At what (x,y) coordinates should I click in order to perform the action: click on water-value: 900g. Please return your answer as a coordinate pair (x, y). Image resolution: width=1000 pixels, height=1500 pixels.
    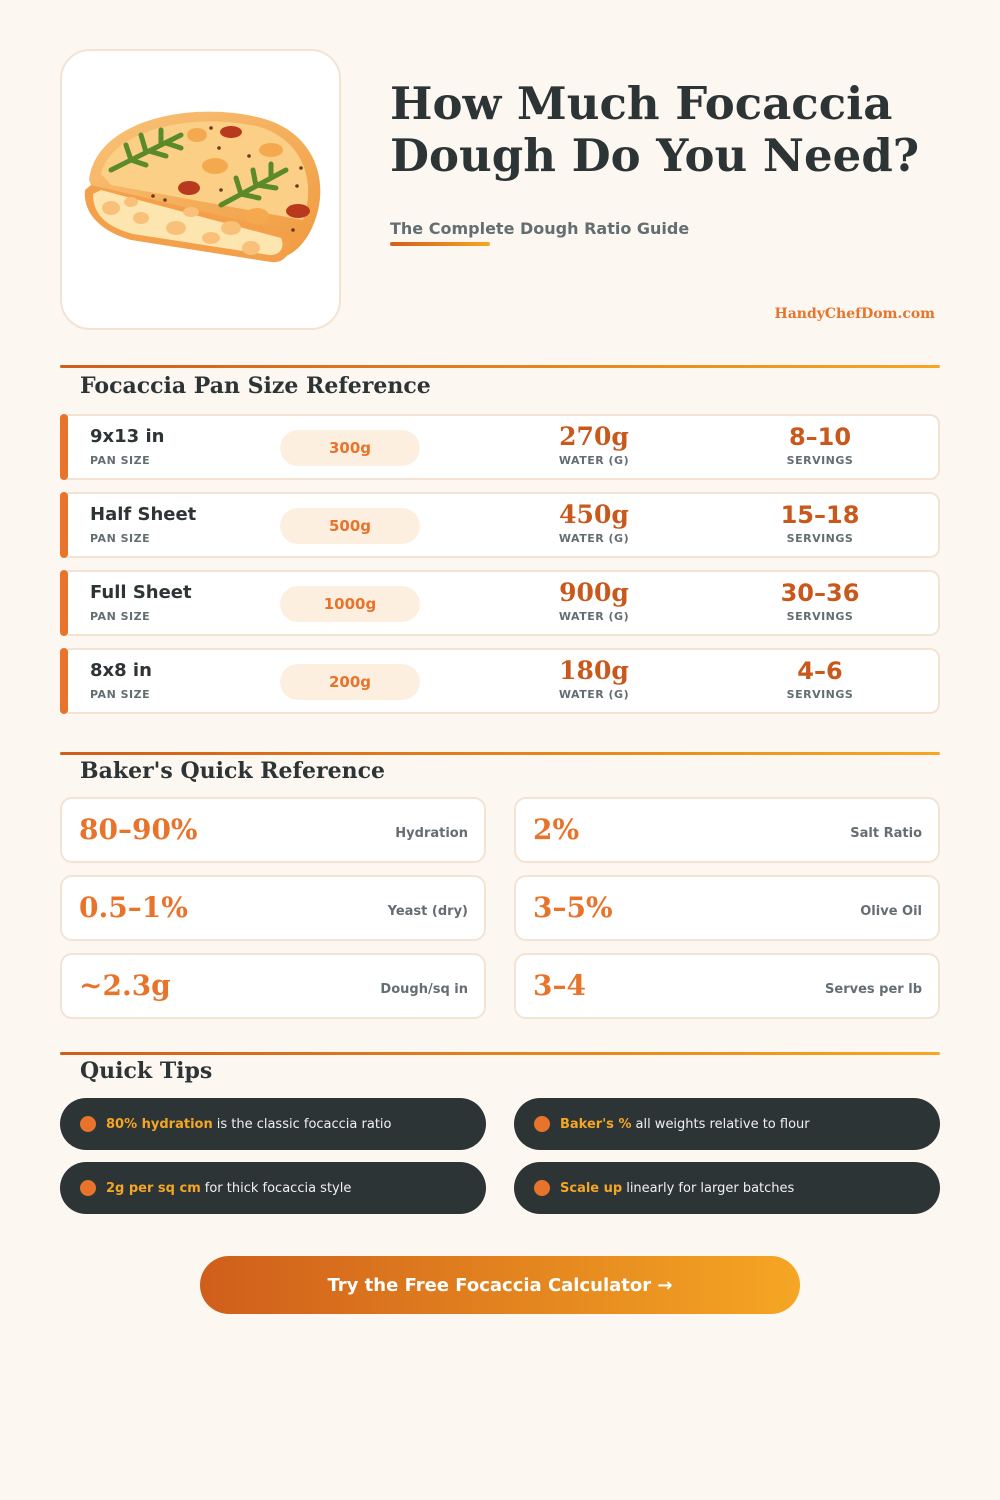
    Looking at the image, I should click on (594, 592).